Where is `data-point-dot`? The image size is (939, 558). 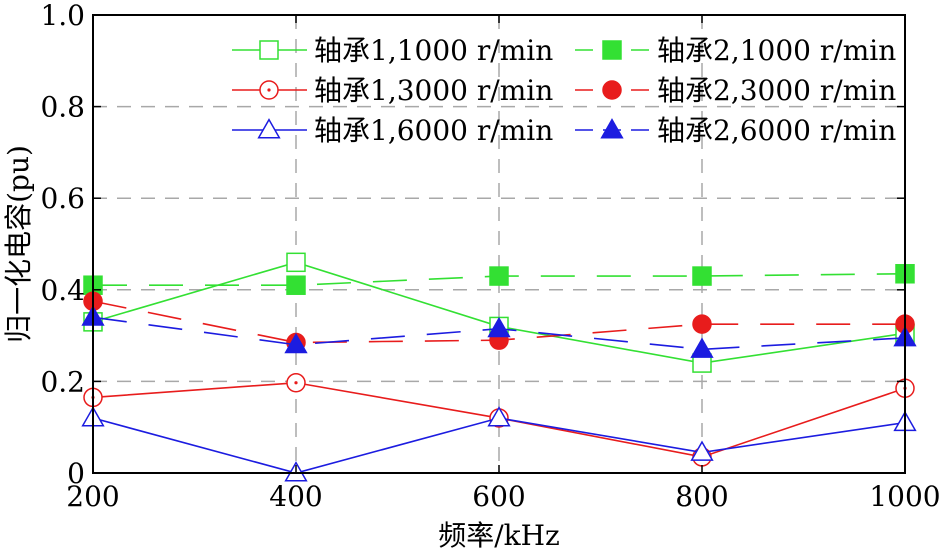 data-point-dot is located at coordinates (296, 383).